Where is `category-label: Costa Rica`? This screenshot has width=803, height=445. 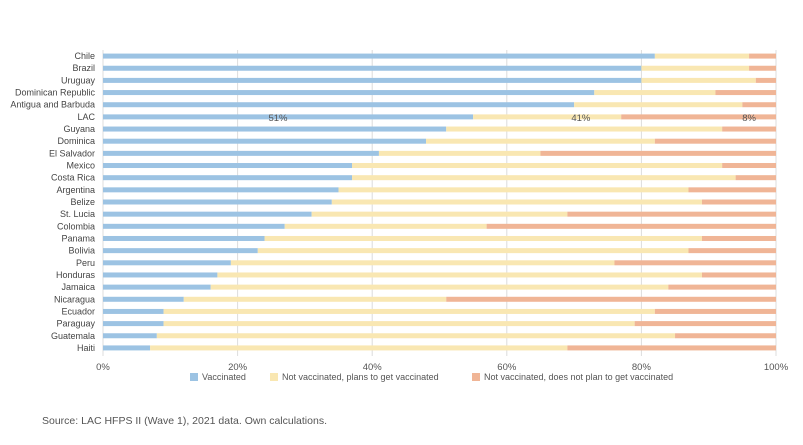 category-label: Costa Rica is located at coordinates (73, 178).